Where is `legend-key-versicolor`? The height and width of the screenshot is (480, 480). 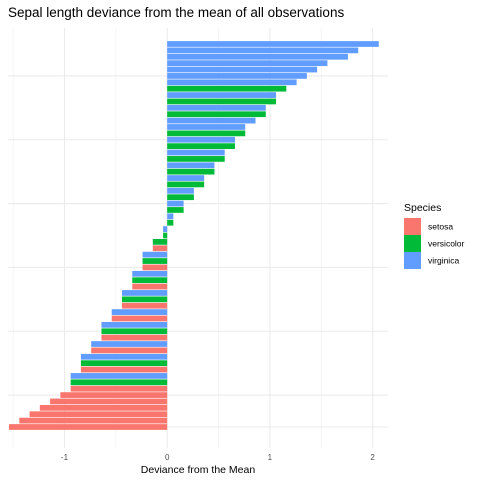
legend-key-versicolor is located at coordinates (412, 243).